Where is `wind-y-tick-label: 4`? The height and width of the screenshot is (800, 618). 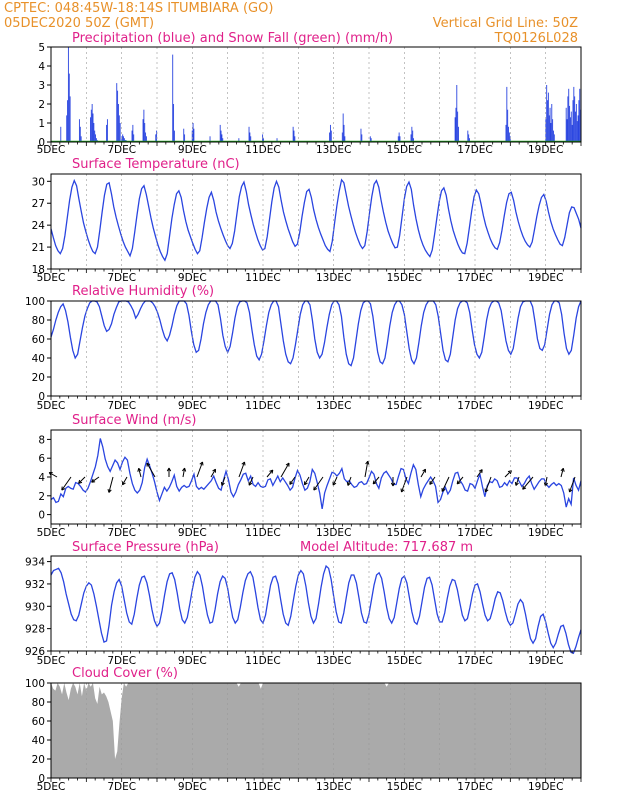
wind-y-tick-label: 4 is located at coordinates (41, 478).